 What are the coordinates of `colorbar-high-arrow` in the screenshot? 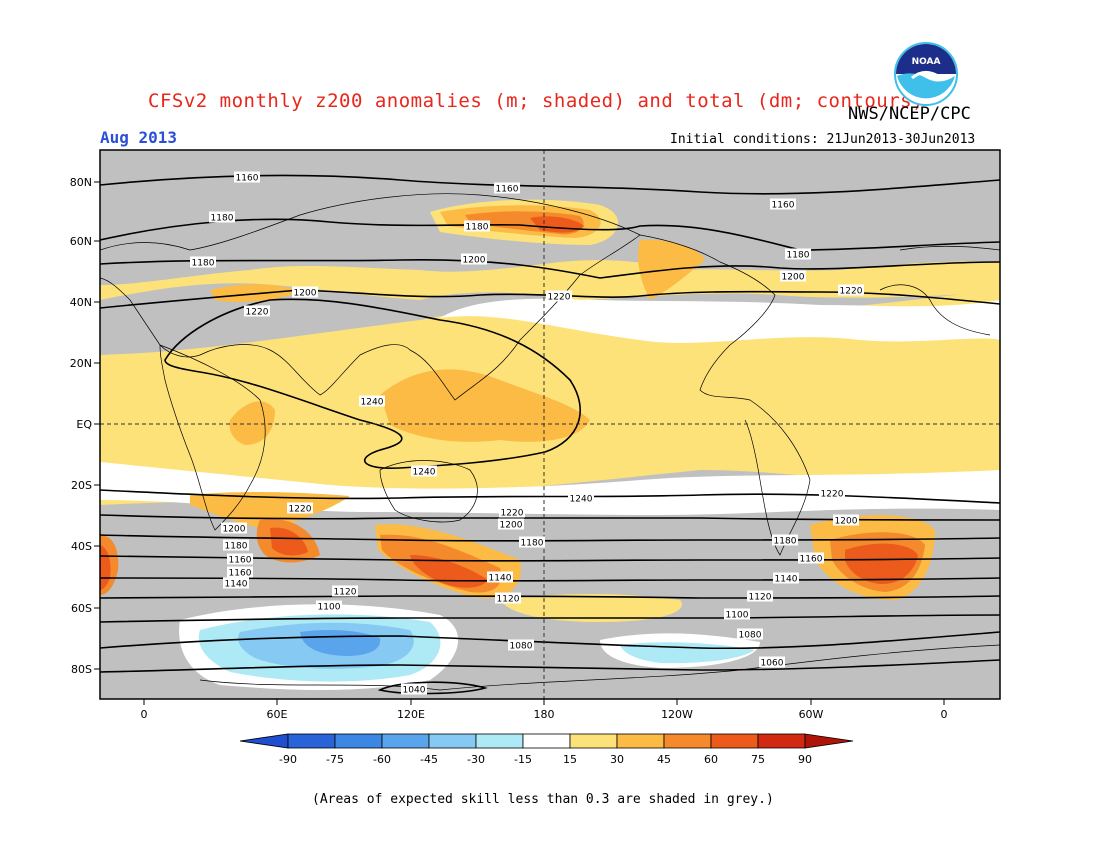 It's located at (829, 741).